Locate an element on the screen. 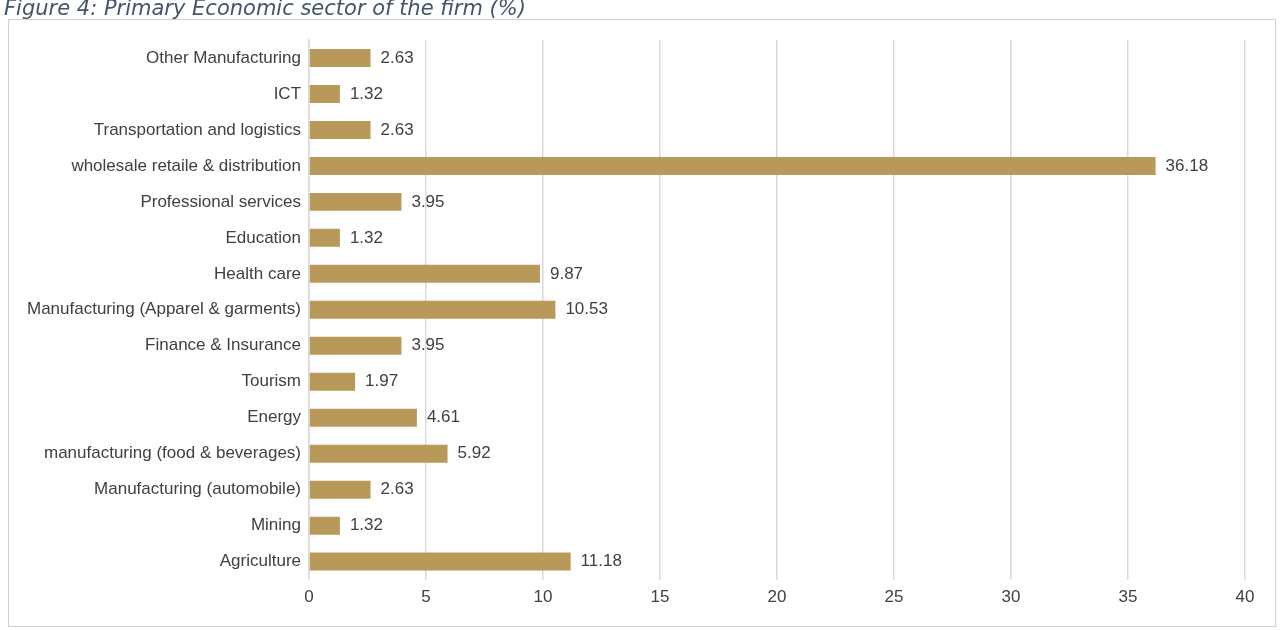  y-tick-label: Tourism is located at coordinates (271, 381).